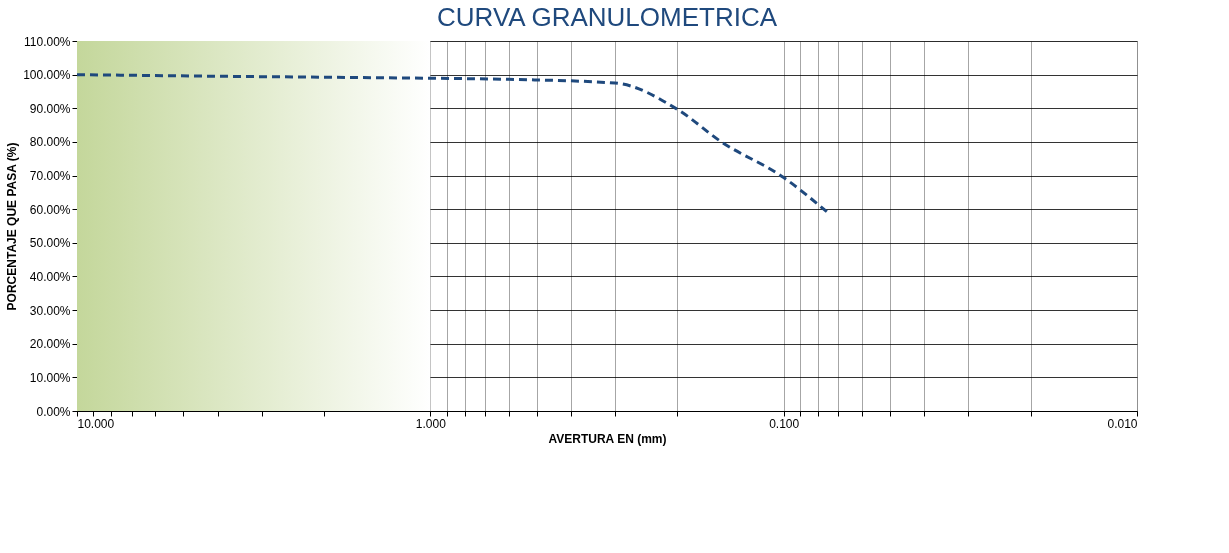 The width and height of the screenshot is (1229, 553). I want to click on y-tick-label: 60.00%, so click(50, 209).